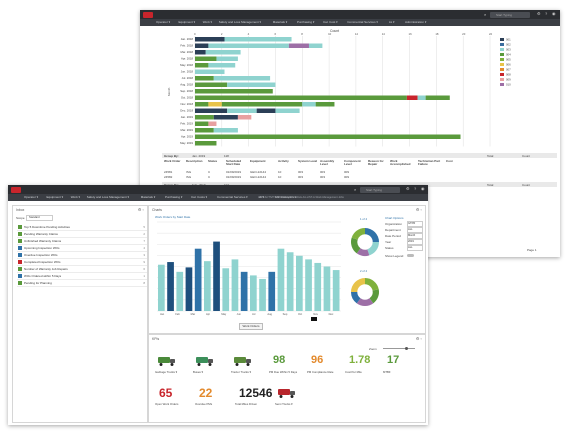  Describe the element at coordinates (240, 360) in the screenshot. I see `truck-body` at that location.